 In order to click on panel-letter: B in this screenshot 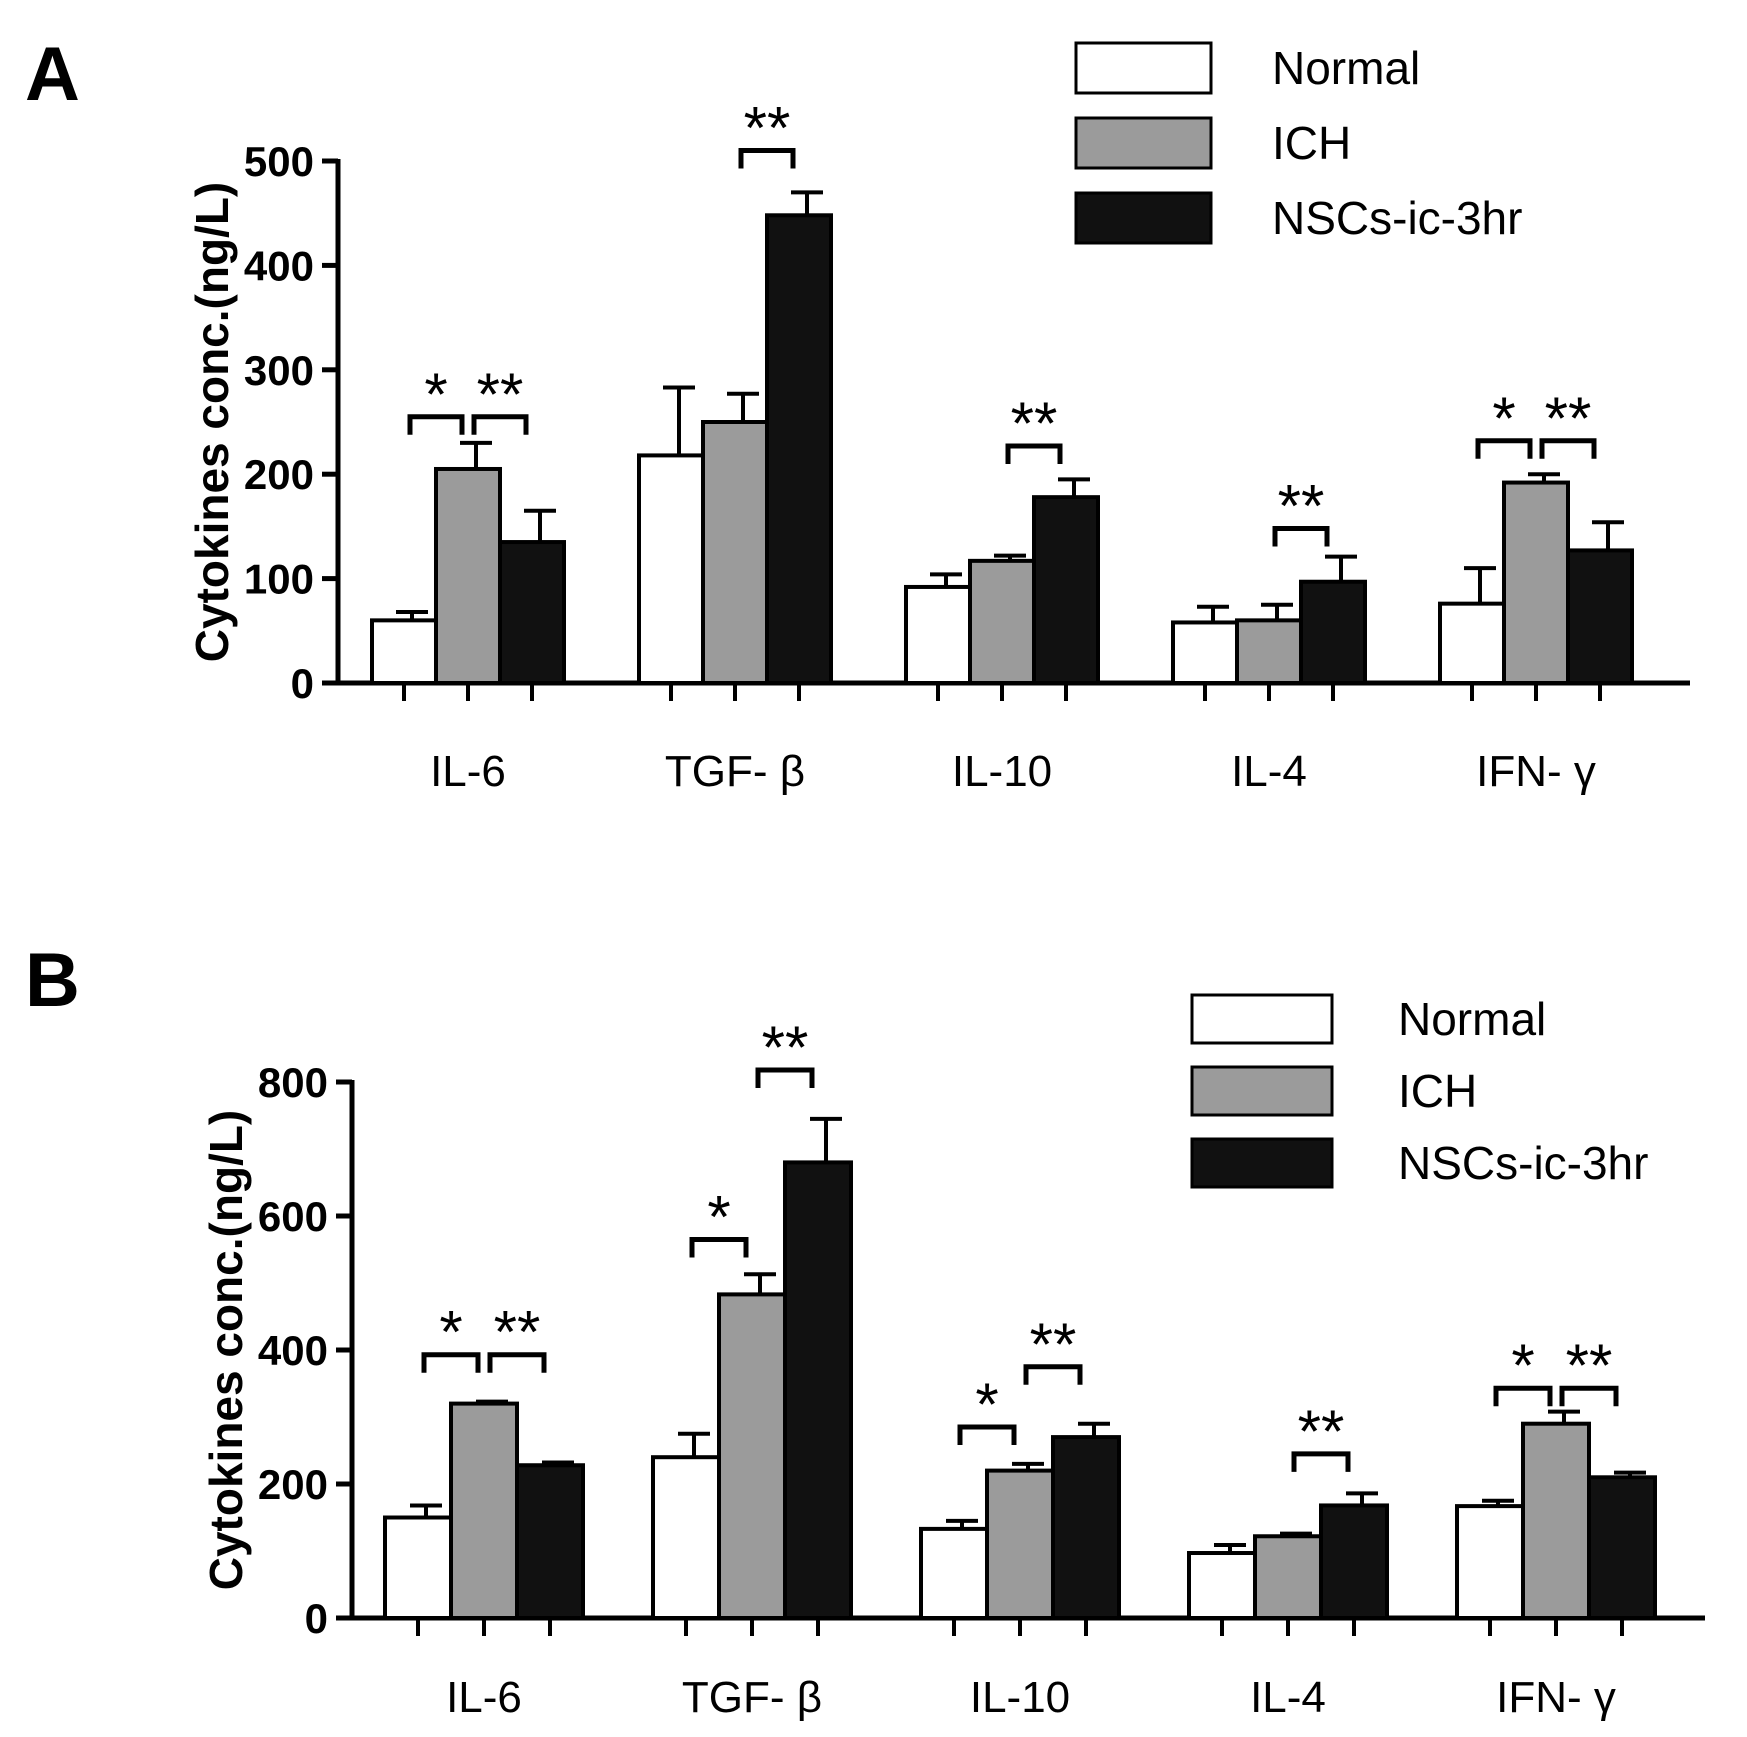, I will do `click(52, 980)`.